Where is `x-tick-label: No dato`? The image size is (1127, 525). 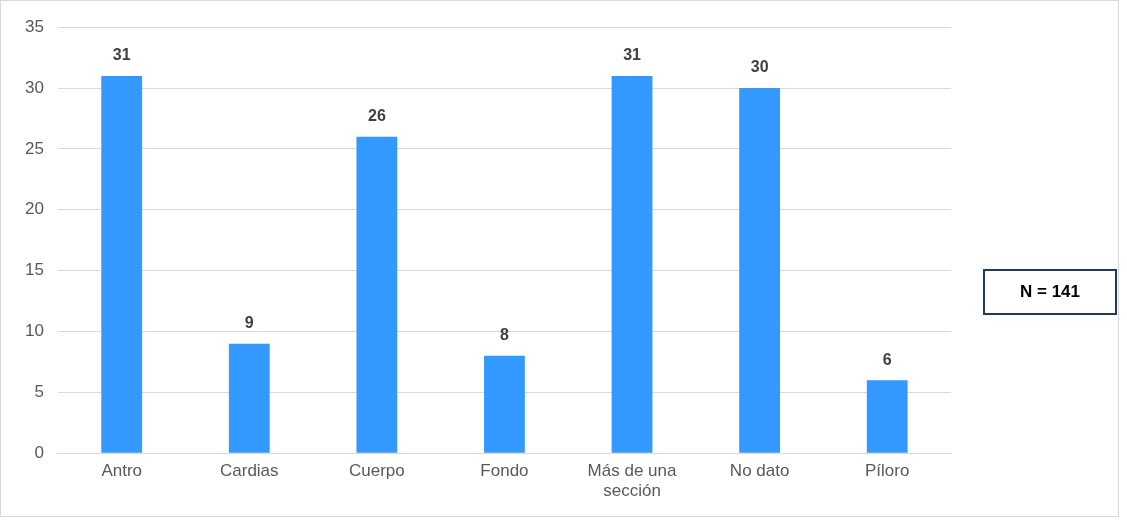
x-tick-label: No dato is located at coordinates (759, 471).